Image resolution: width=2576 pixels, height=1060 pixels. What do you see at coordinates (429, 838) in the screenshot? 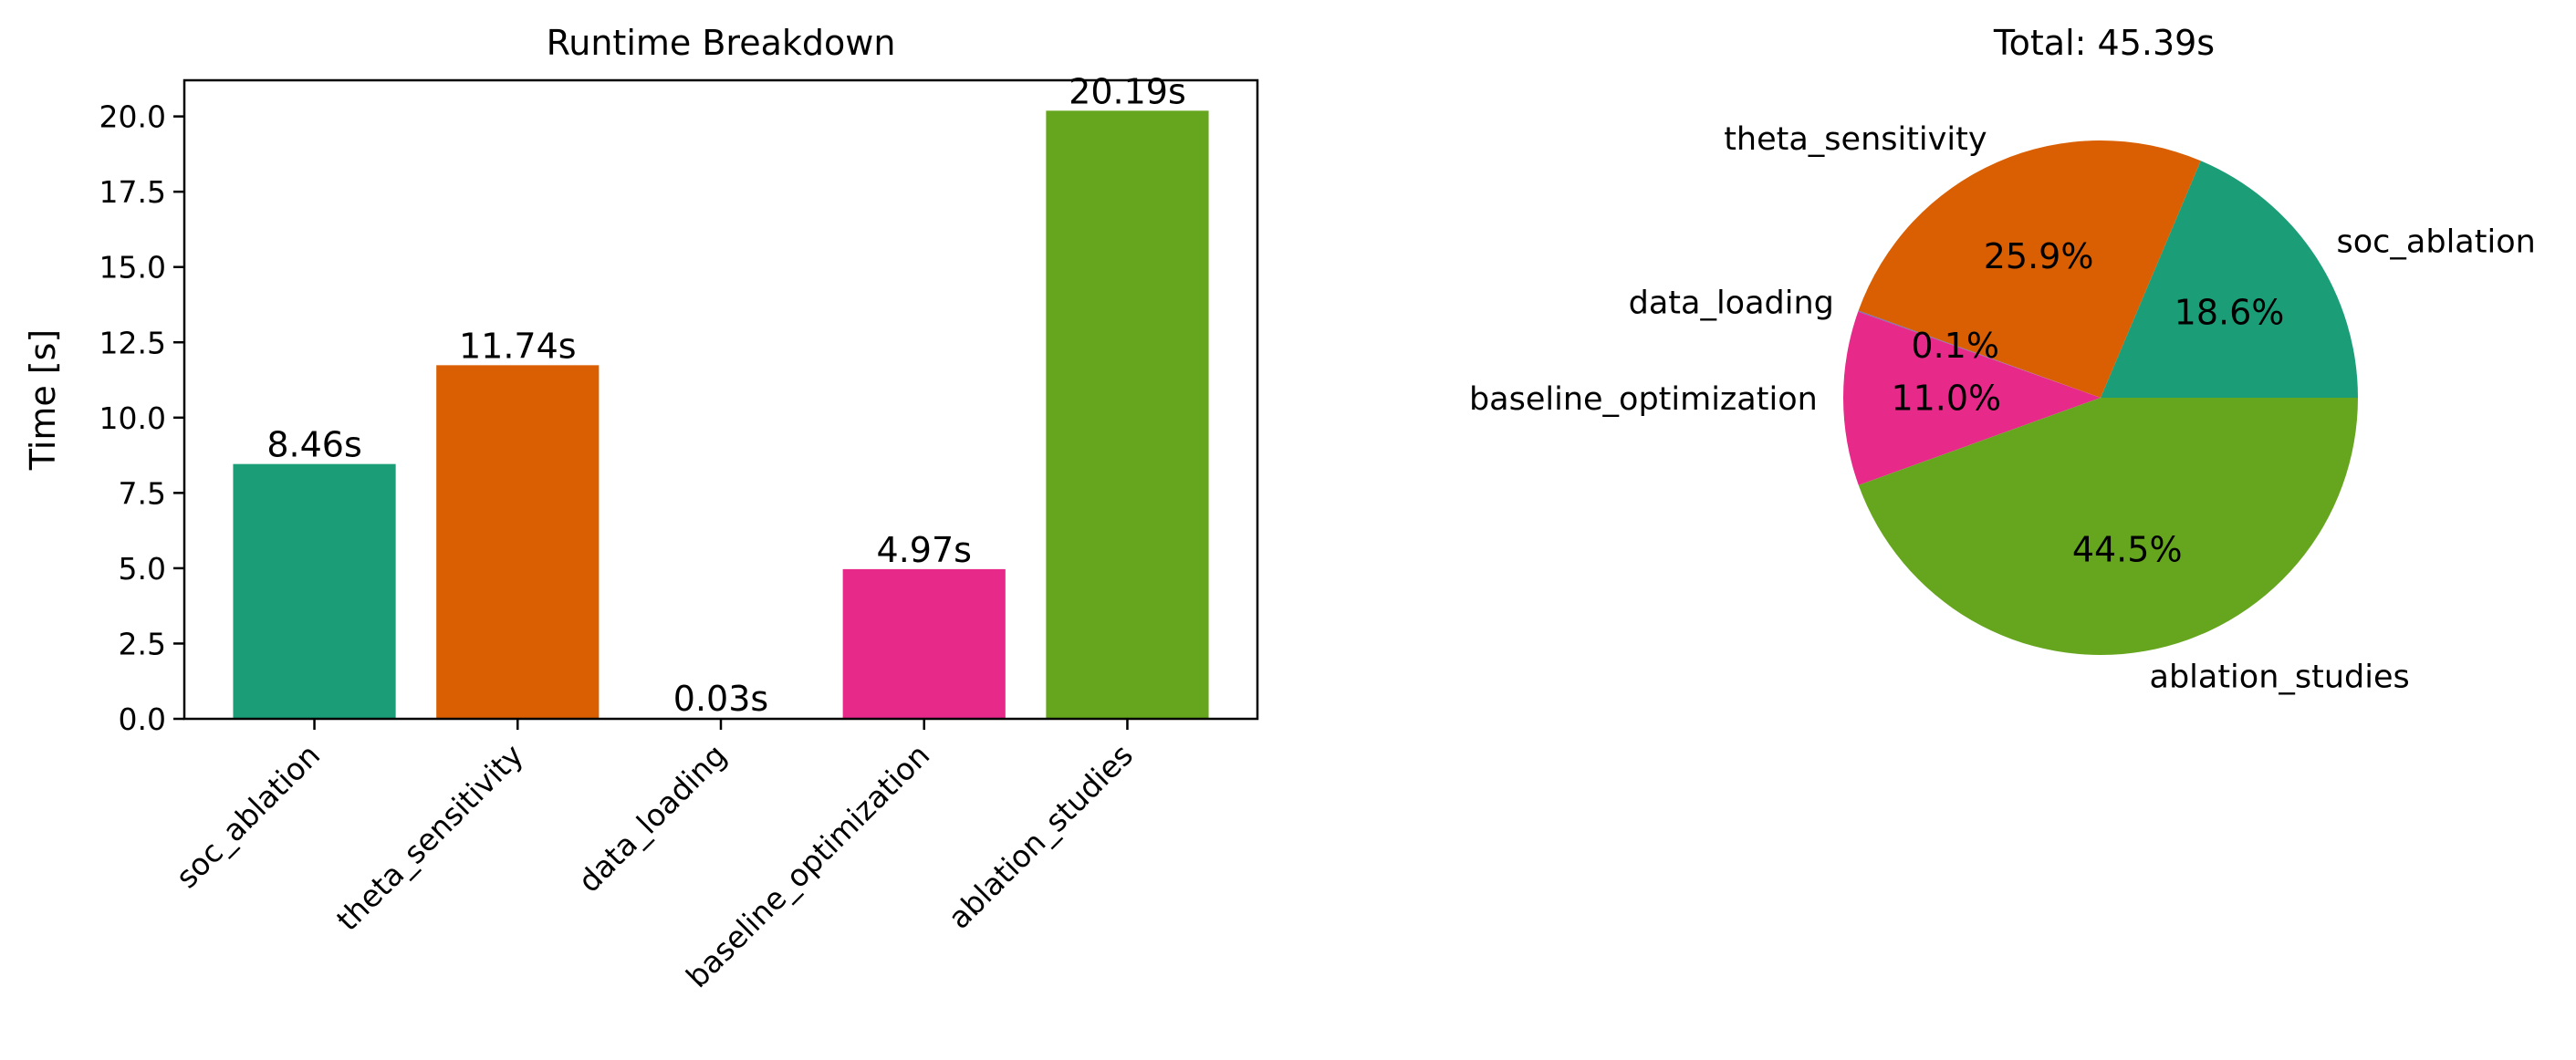
I see `x-tick-label: theta_sensitivity` at bounding box center [429, 838].